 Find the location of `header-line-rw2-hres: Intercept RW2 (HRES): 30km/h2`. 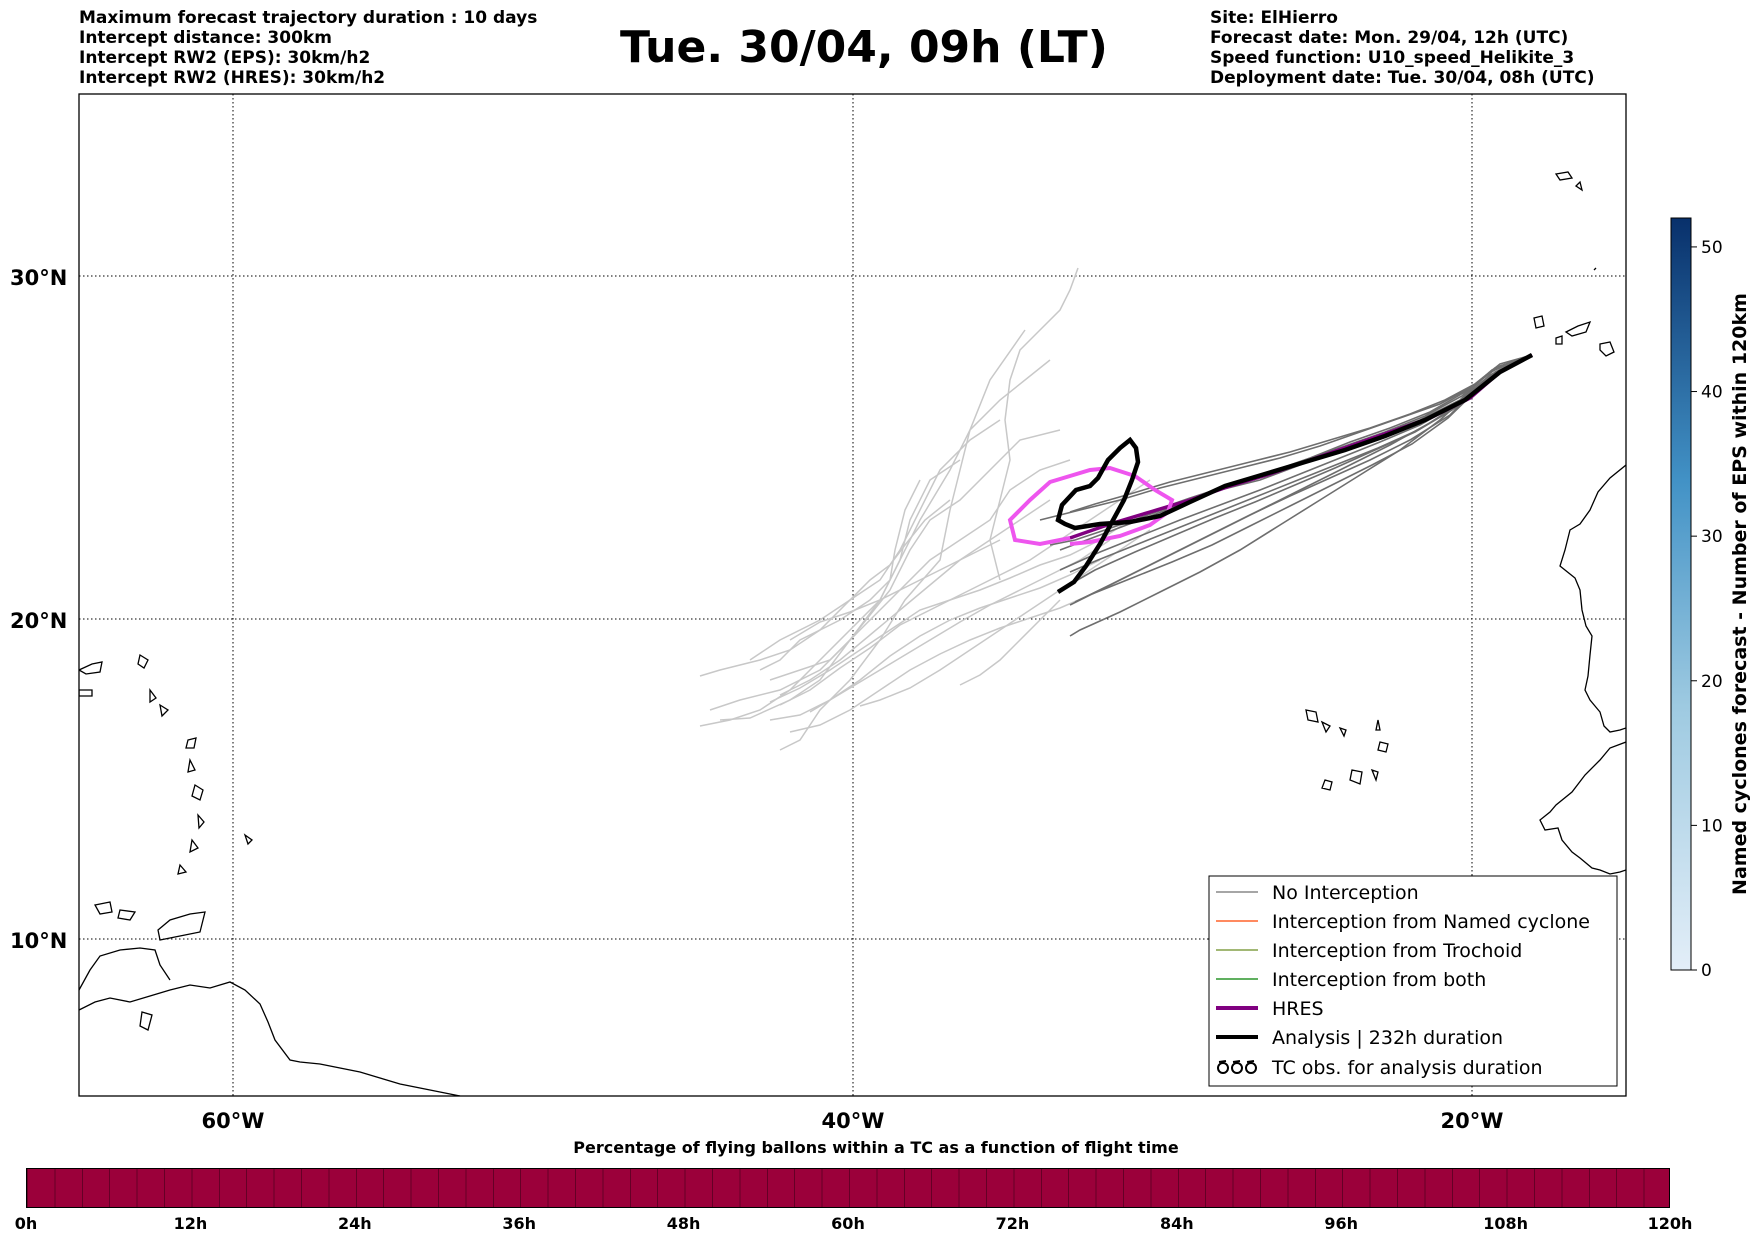

header-line-rw2-hres: Intercept RW2 (HRES): 30km/h2 is located at coordinates (232, 78).